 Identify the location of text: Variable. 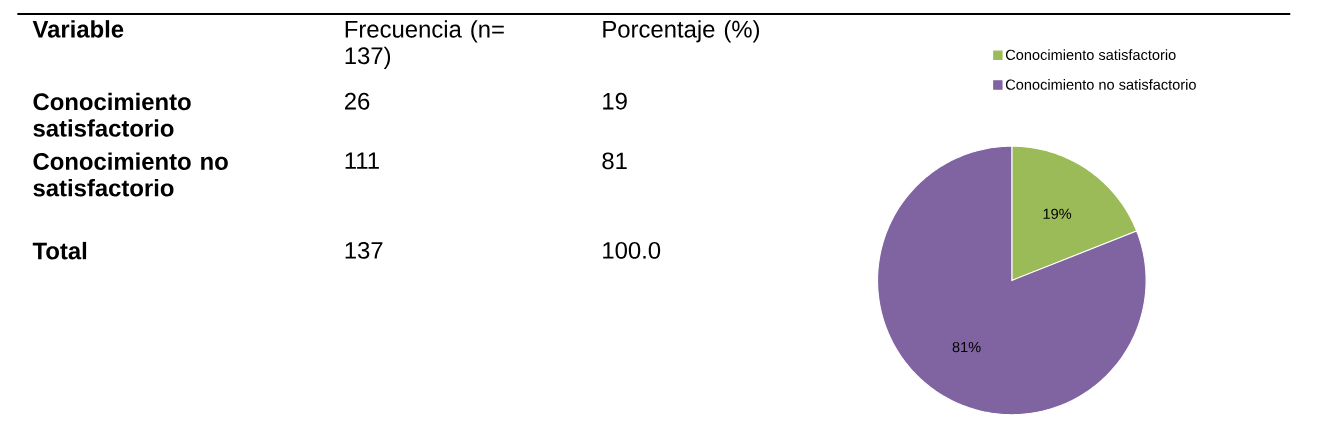
(78, 29).